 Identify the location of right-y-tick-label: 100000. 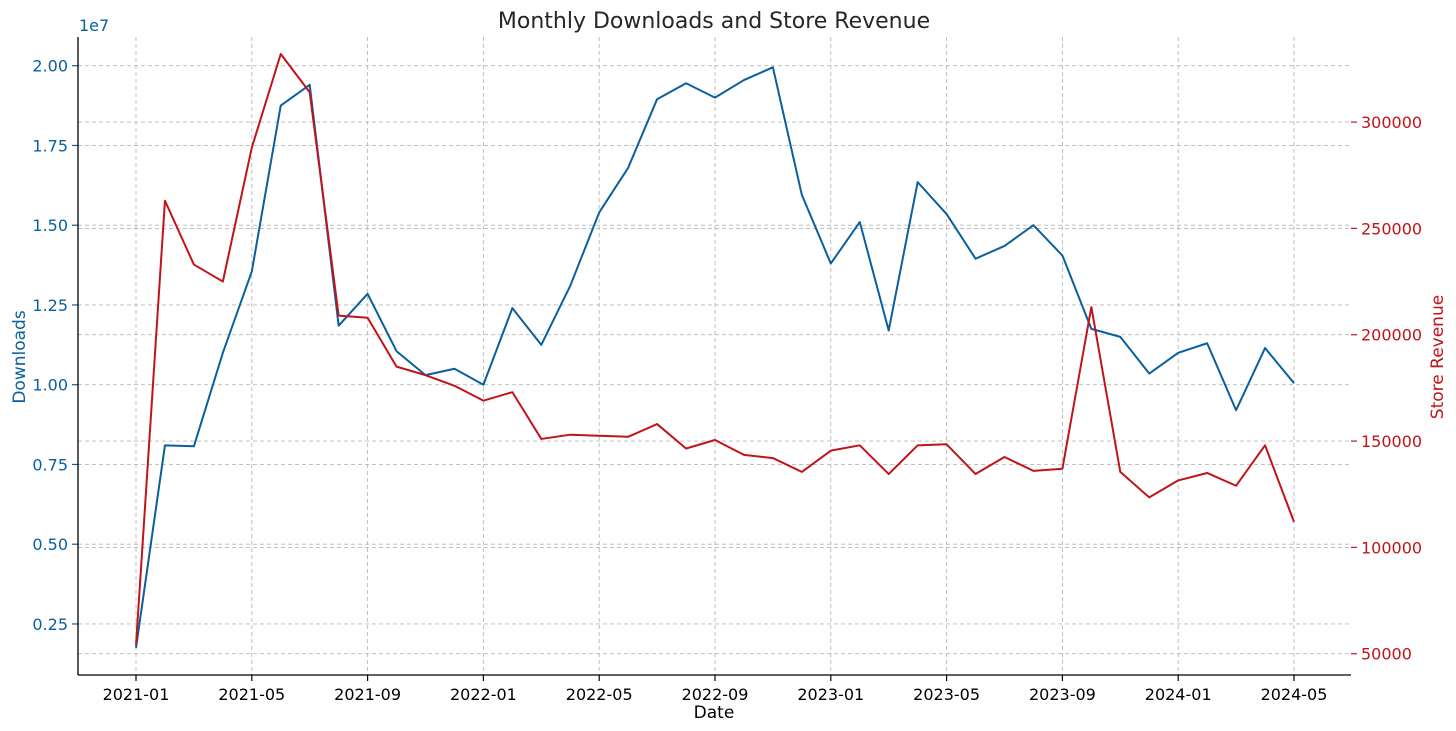
(1391, 547).